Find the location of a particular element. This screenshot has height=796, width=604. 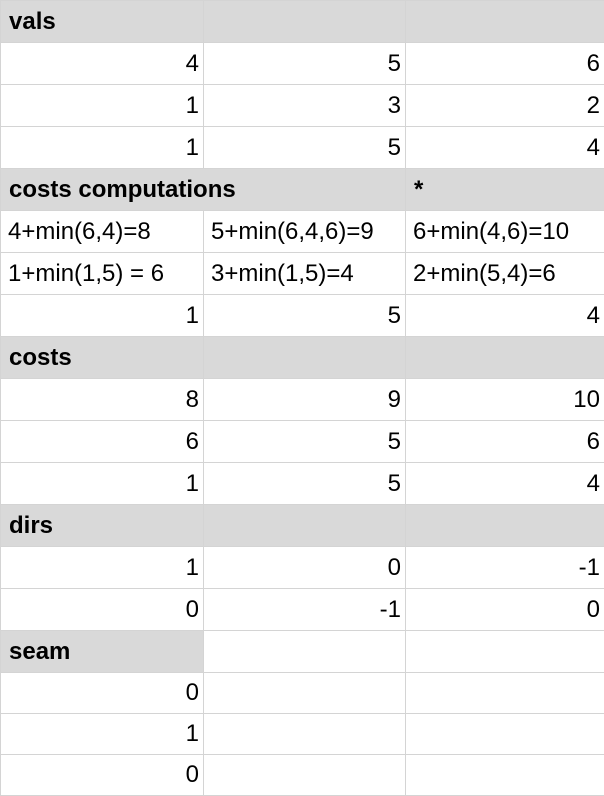

cell: 2 is located at coordinates (505, 106).